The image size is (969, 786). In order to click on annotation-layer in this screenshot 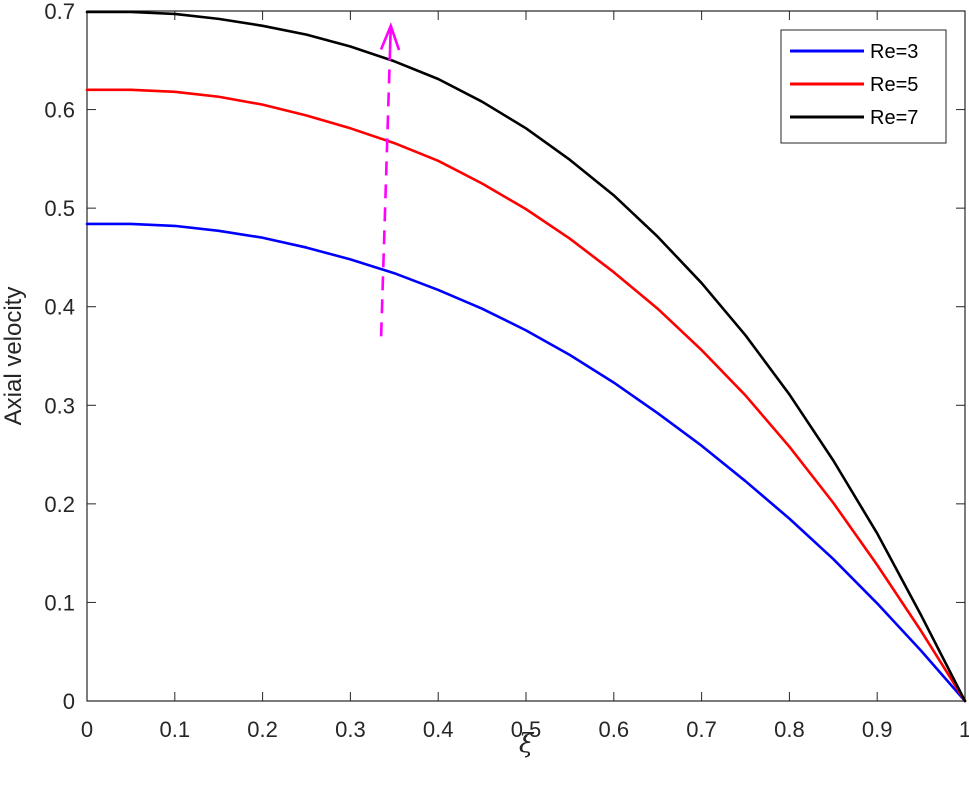, I will do `click(390, 179)`.